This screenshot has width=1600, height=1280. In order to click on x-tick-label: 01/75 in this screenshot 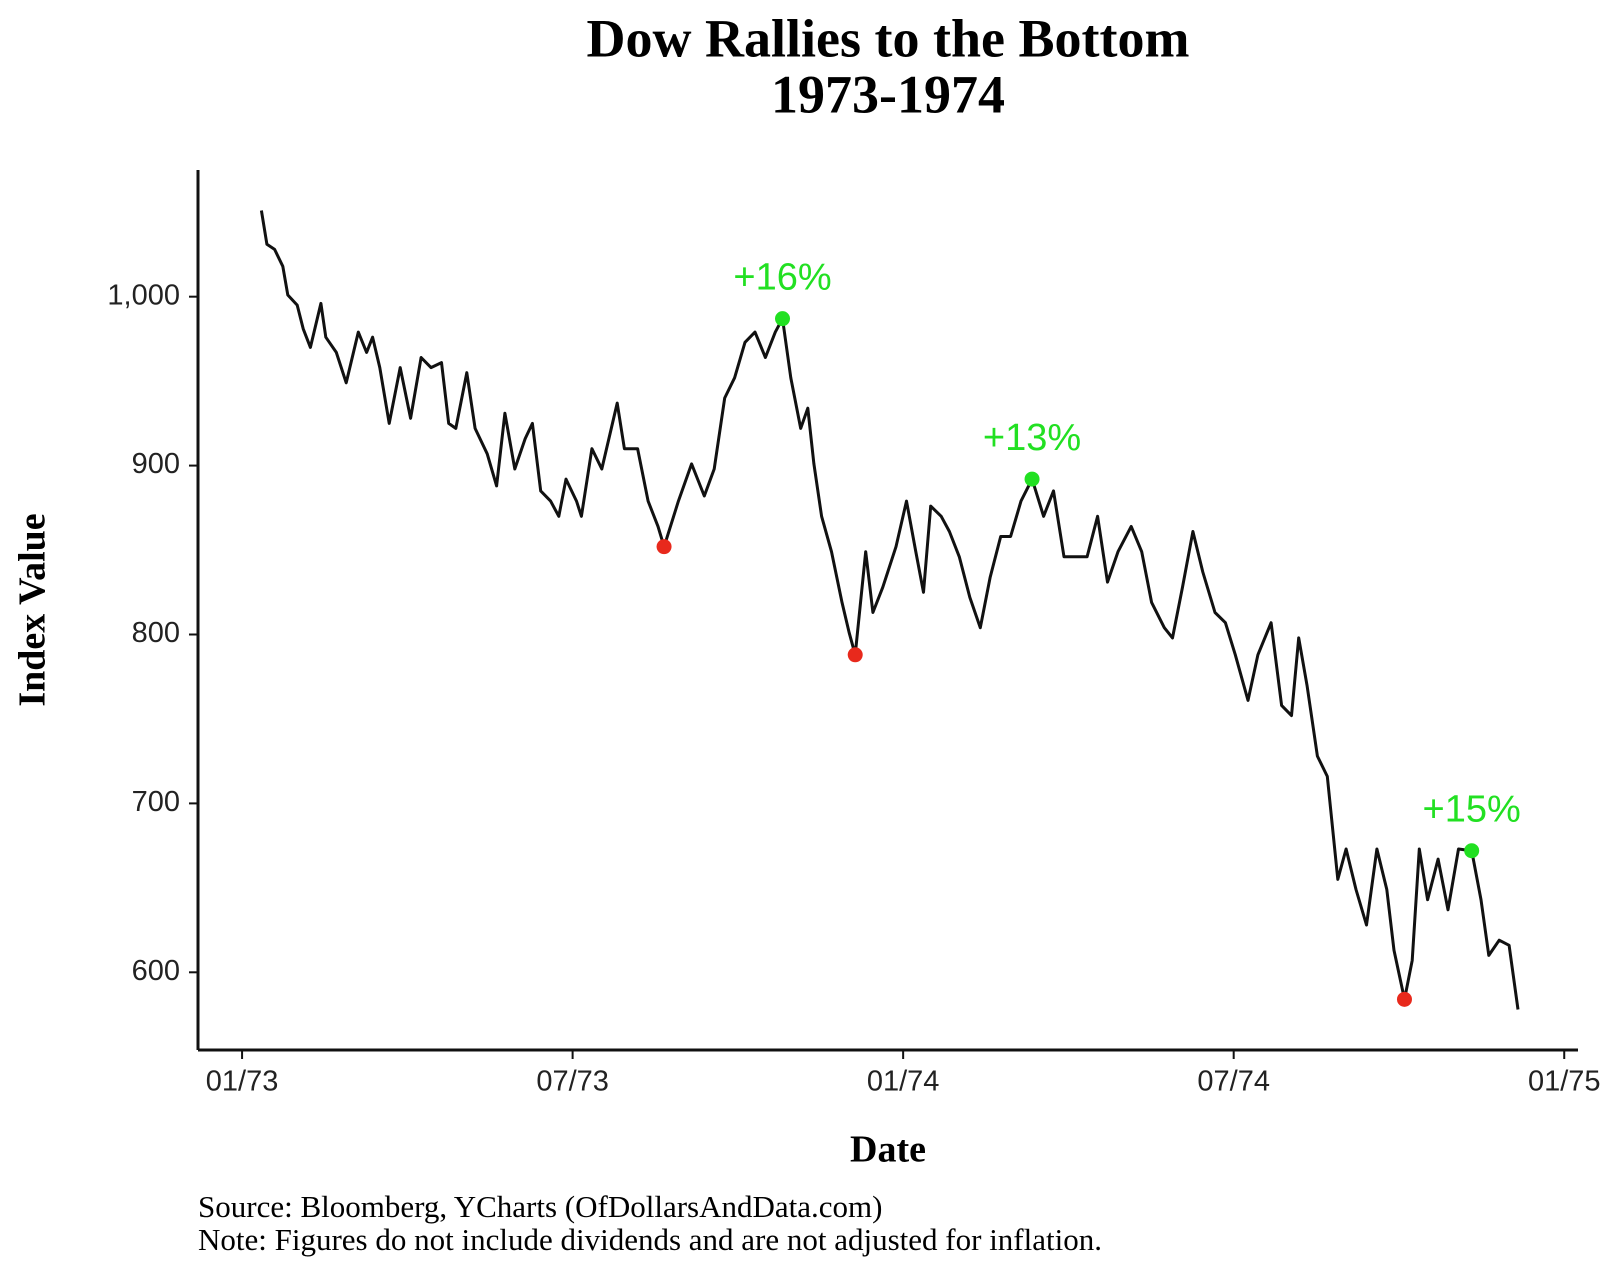, I will do `click(1564, 1082)`.